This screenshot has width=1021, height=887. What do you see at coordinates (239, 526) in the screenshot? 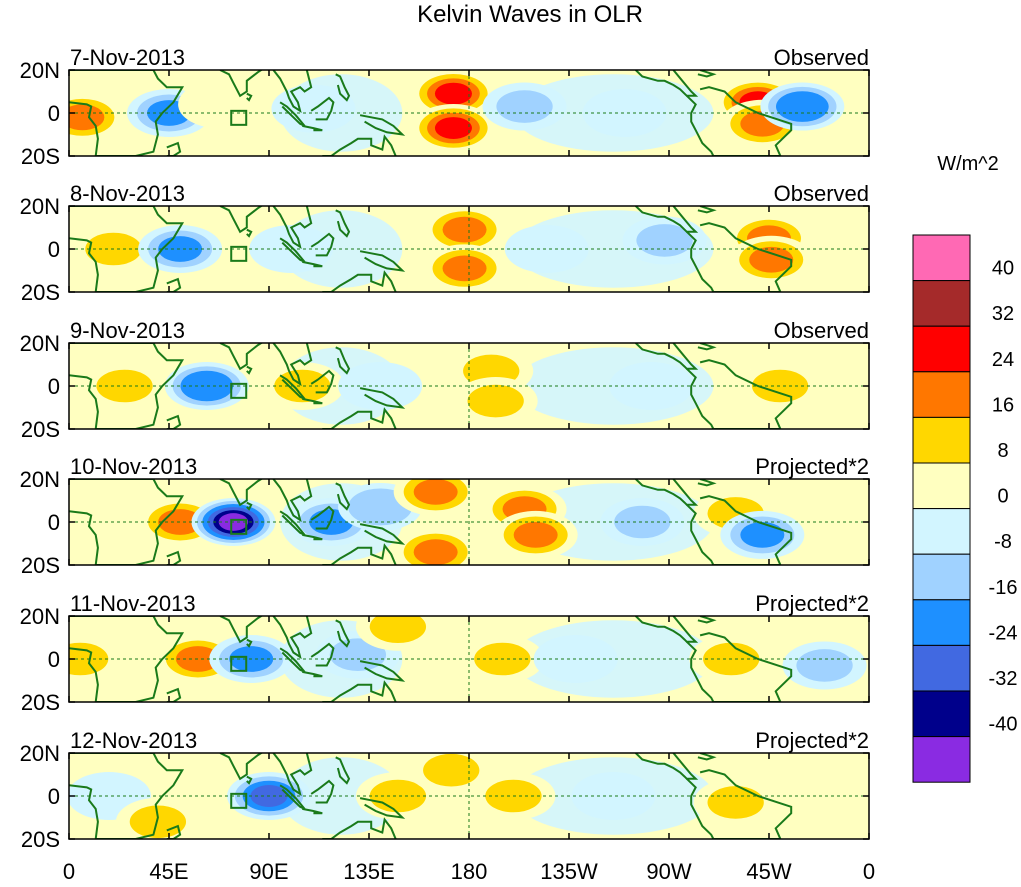
I see `reference-box` at bounding box center [239, 526].